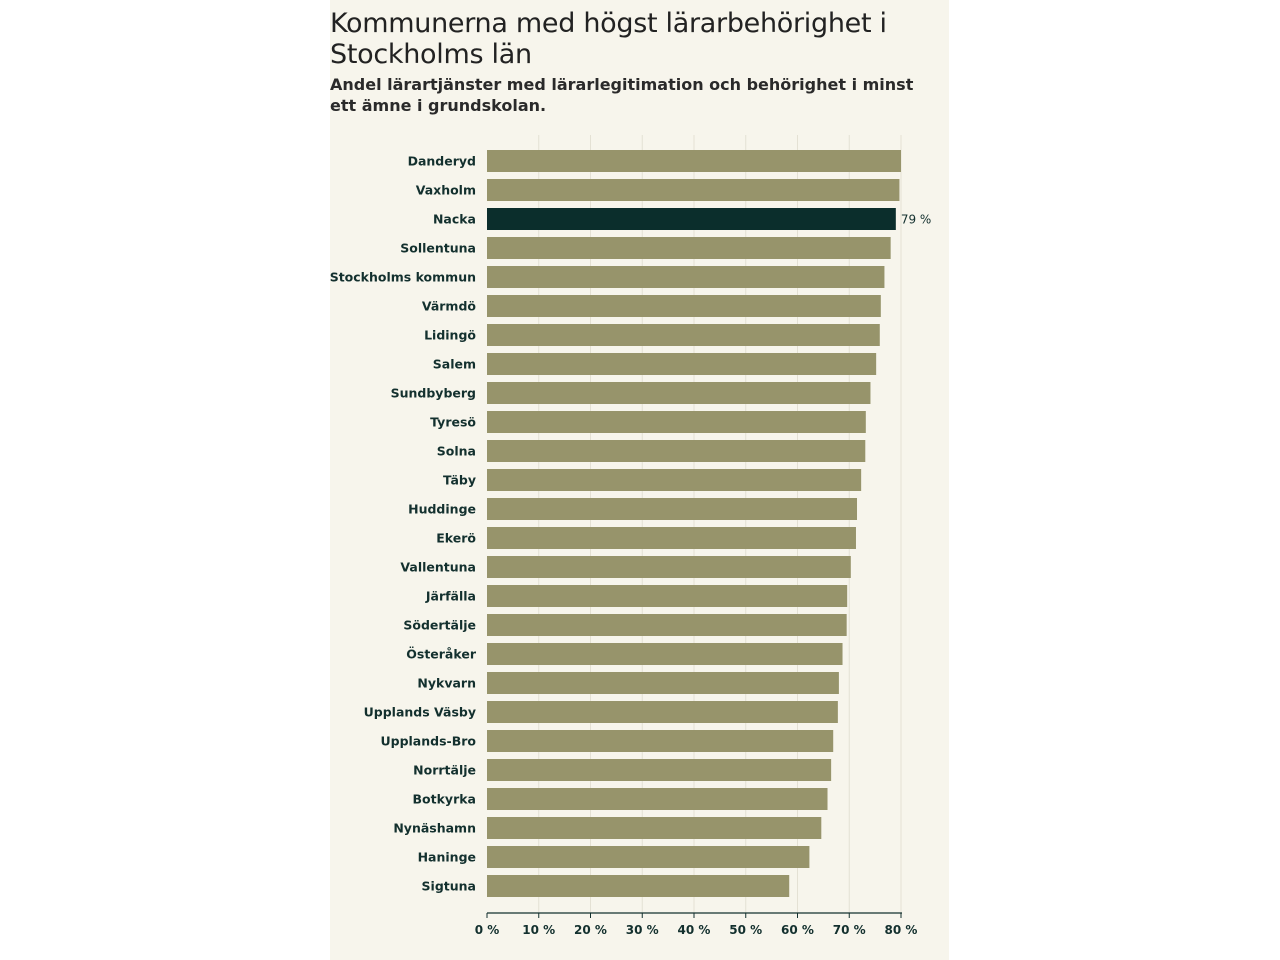 This screenshot has height=960, width=1280. What do you see at coordinates (642, 930) in the screenshot?
I see `tick-label: 30 %` at bounding box center [642, 930].